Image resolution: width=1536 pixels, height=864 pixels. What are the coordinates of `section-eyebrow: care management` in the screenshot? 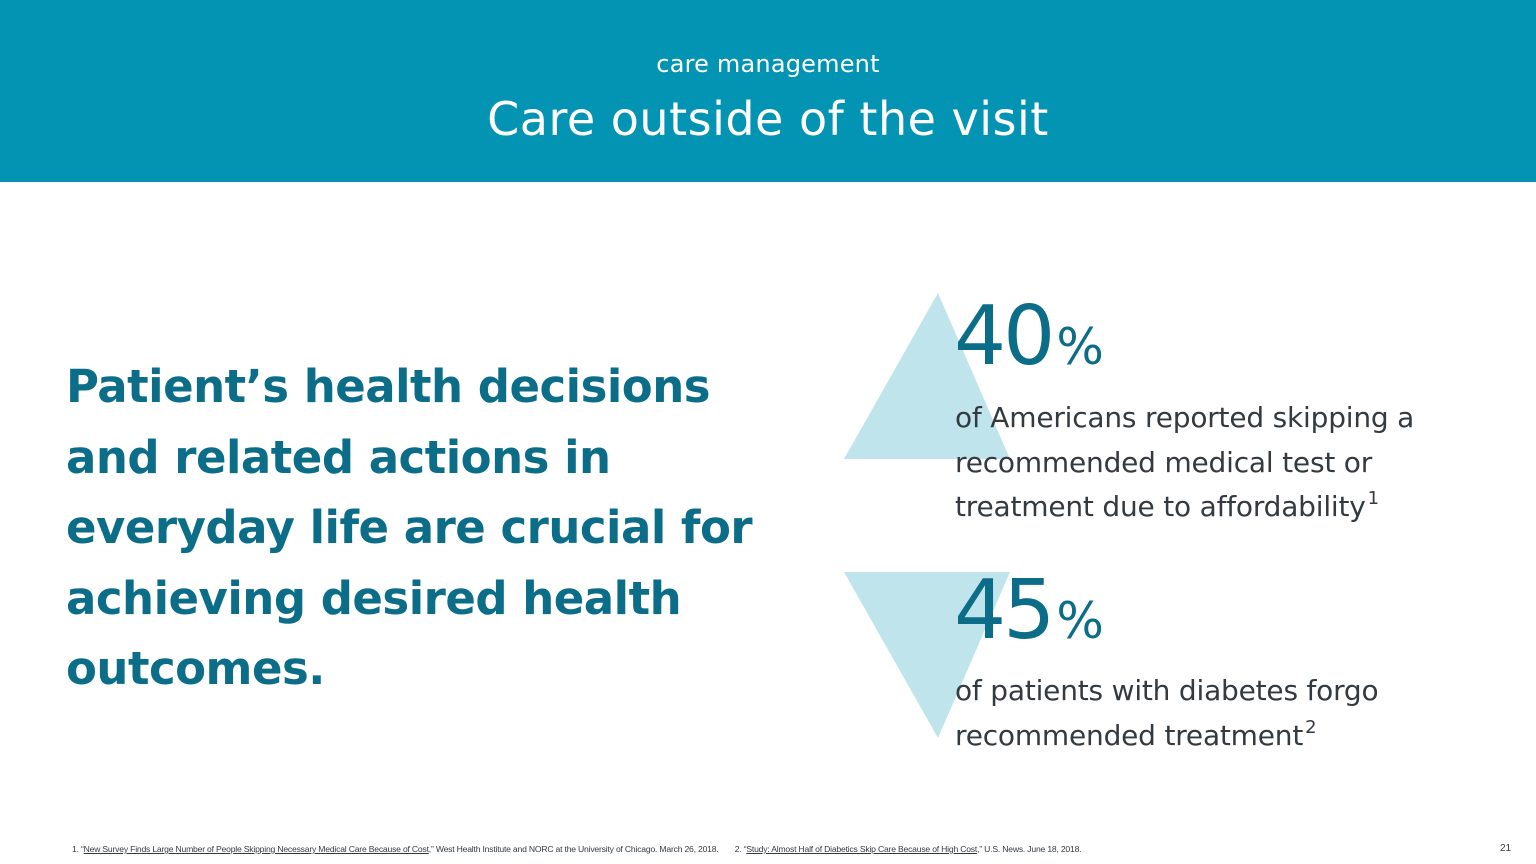 It's located at (768, 64).